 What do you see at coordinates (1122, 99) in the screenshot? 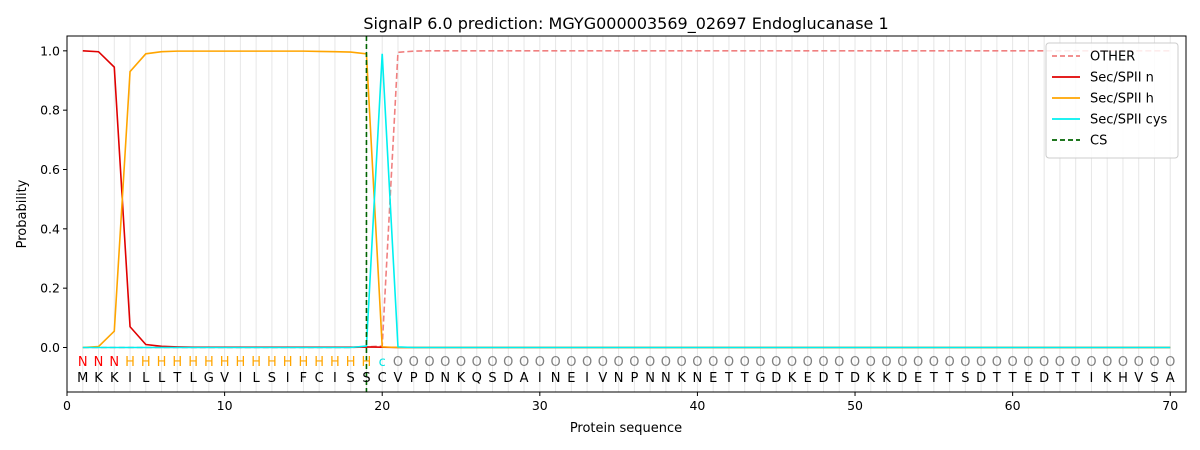
I see `legend-entry-label: Sec/SPII h` at bounding box center [1122, 99].